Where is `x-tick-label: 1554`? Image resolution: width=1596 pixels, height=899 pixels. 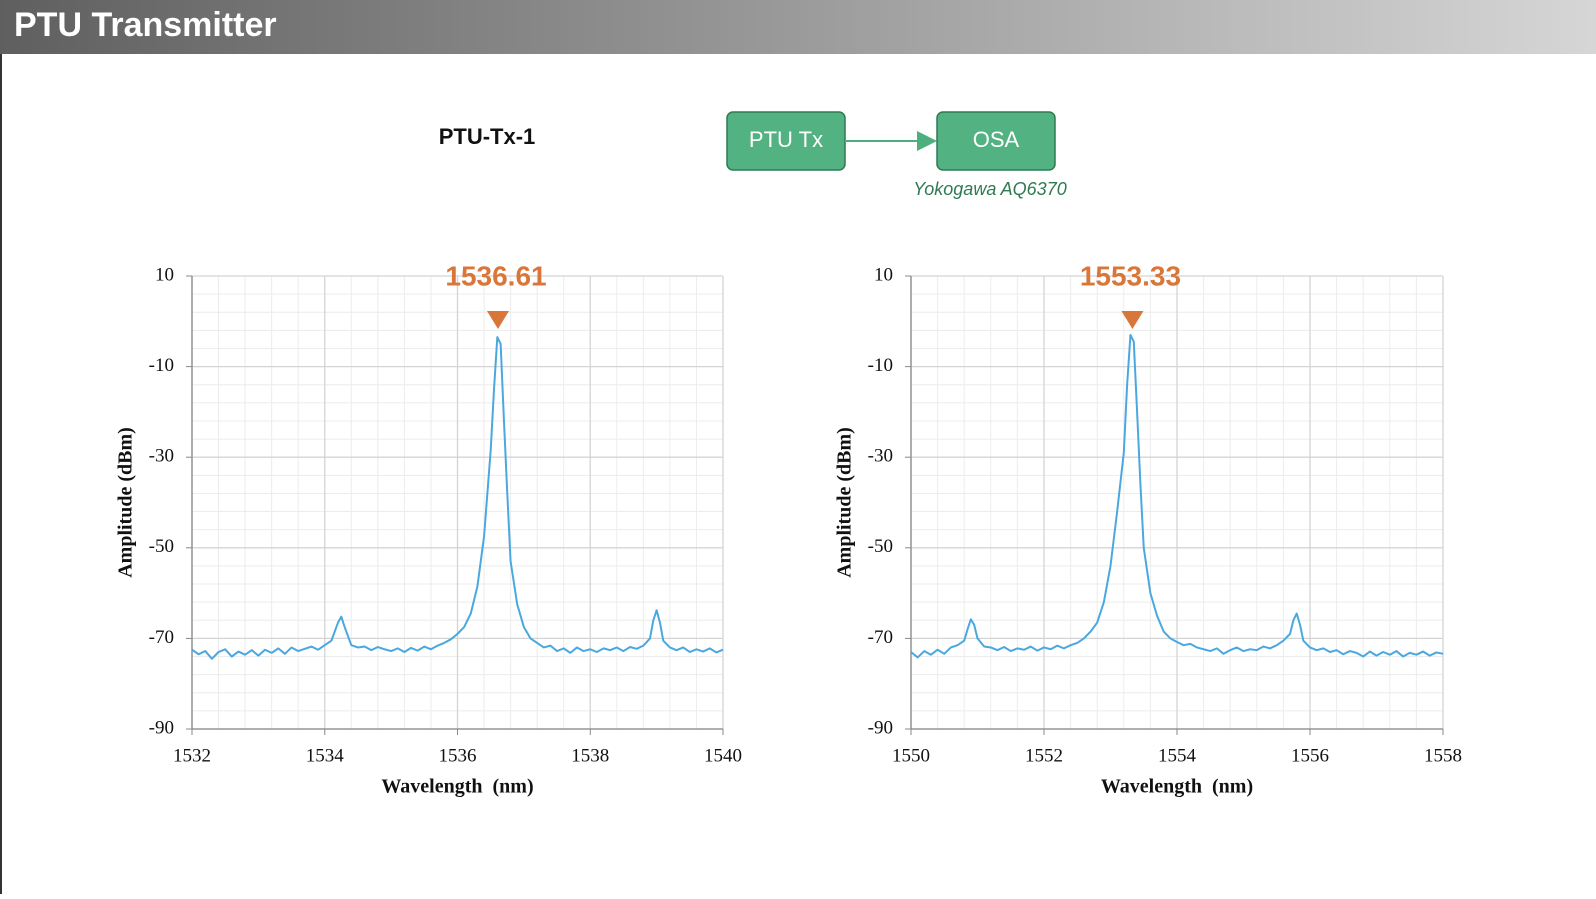 x-tick-label: 1554 is located at coordinates (1177, 755).